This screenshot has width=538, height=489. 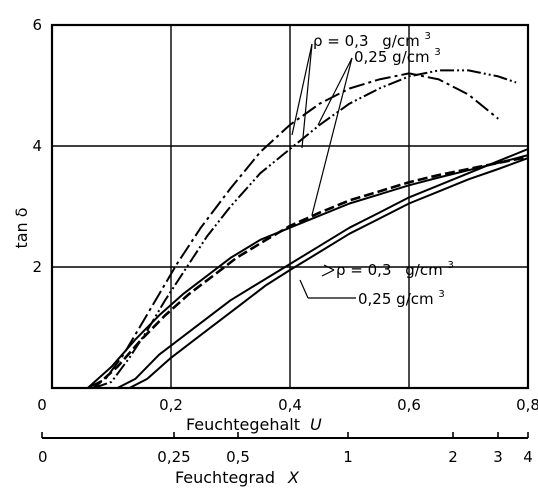 I want to click on secondary-axis-title: Feuchtegrad, so click(x=225, y=477).